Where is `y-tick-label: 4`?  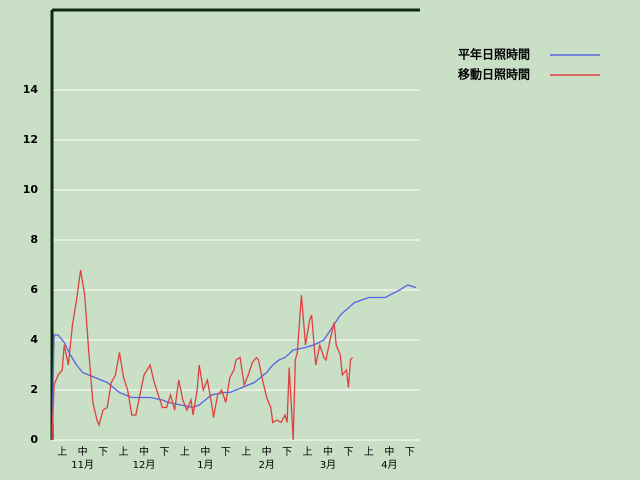
y-tick-label: 4 is located at coordinates (34, 339).